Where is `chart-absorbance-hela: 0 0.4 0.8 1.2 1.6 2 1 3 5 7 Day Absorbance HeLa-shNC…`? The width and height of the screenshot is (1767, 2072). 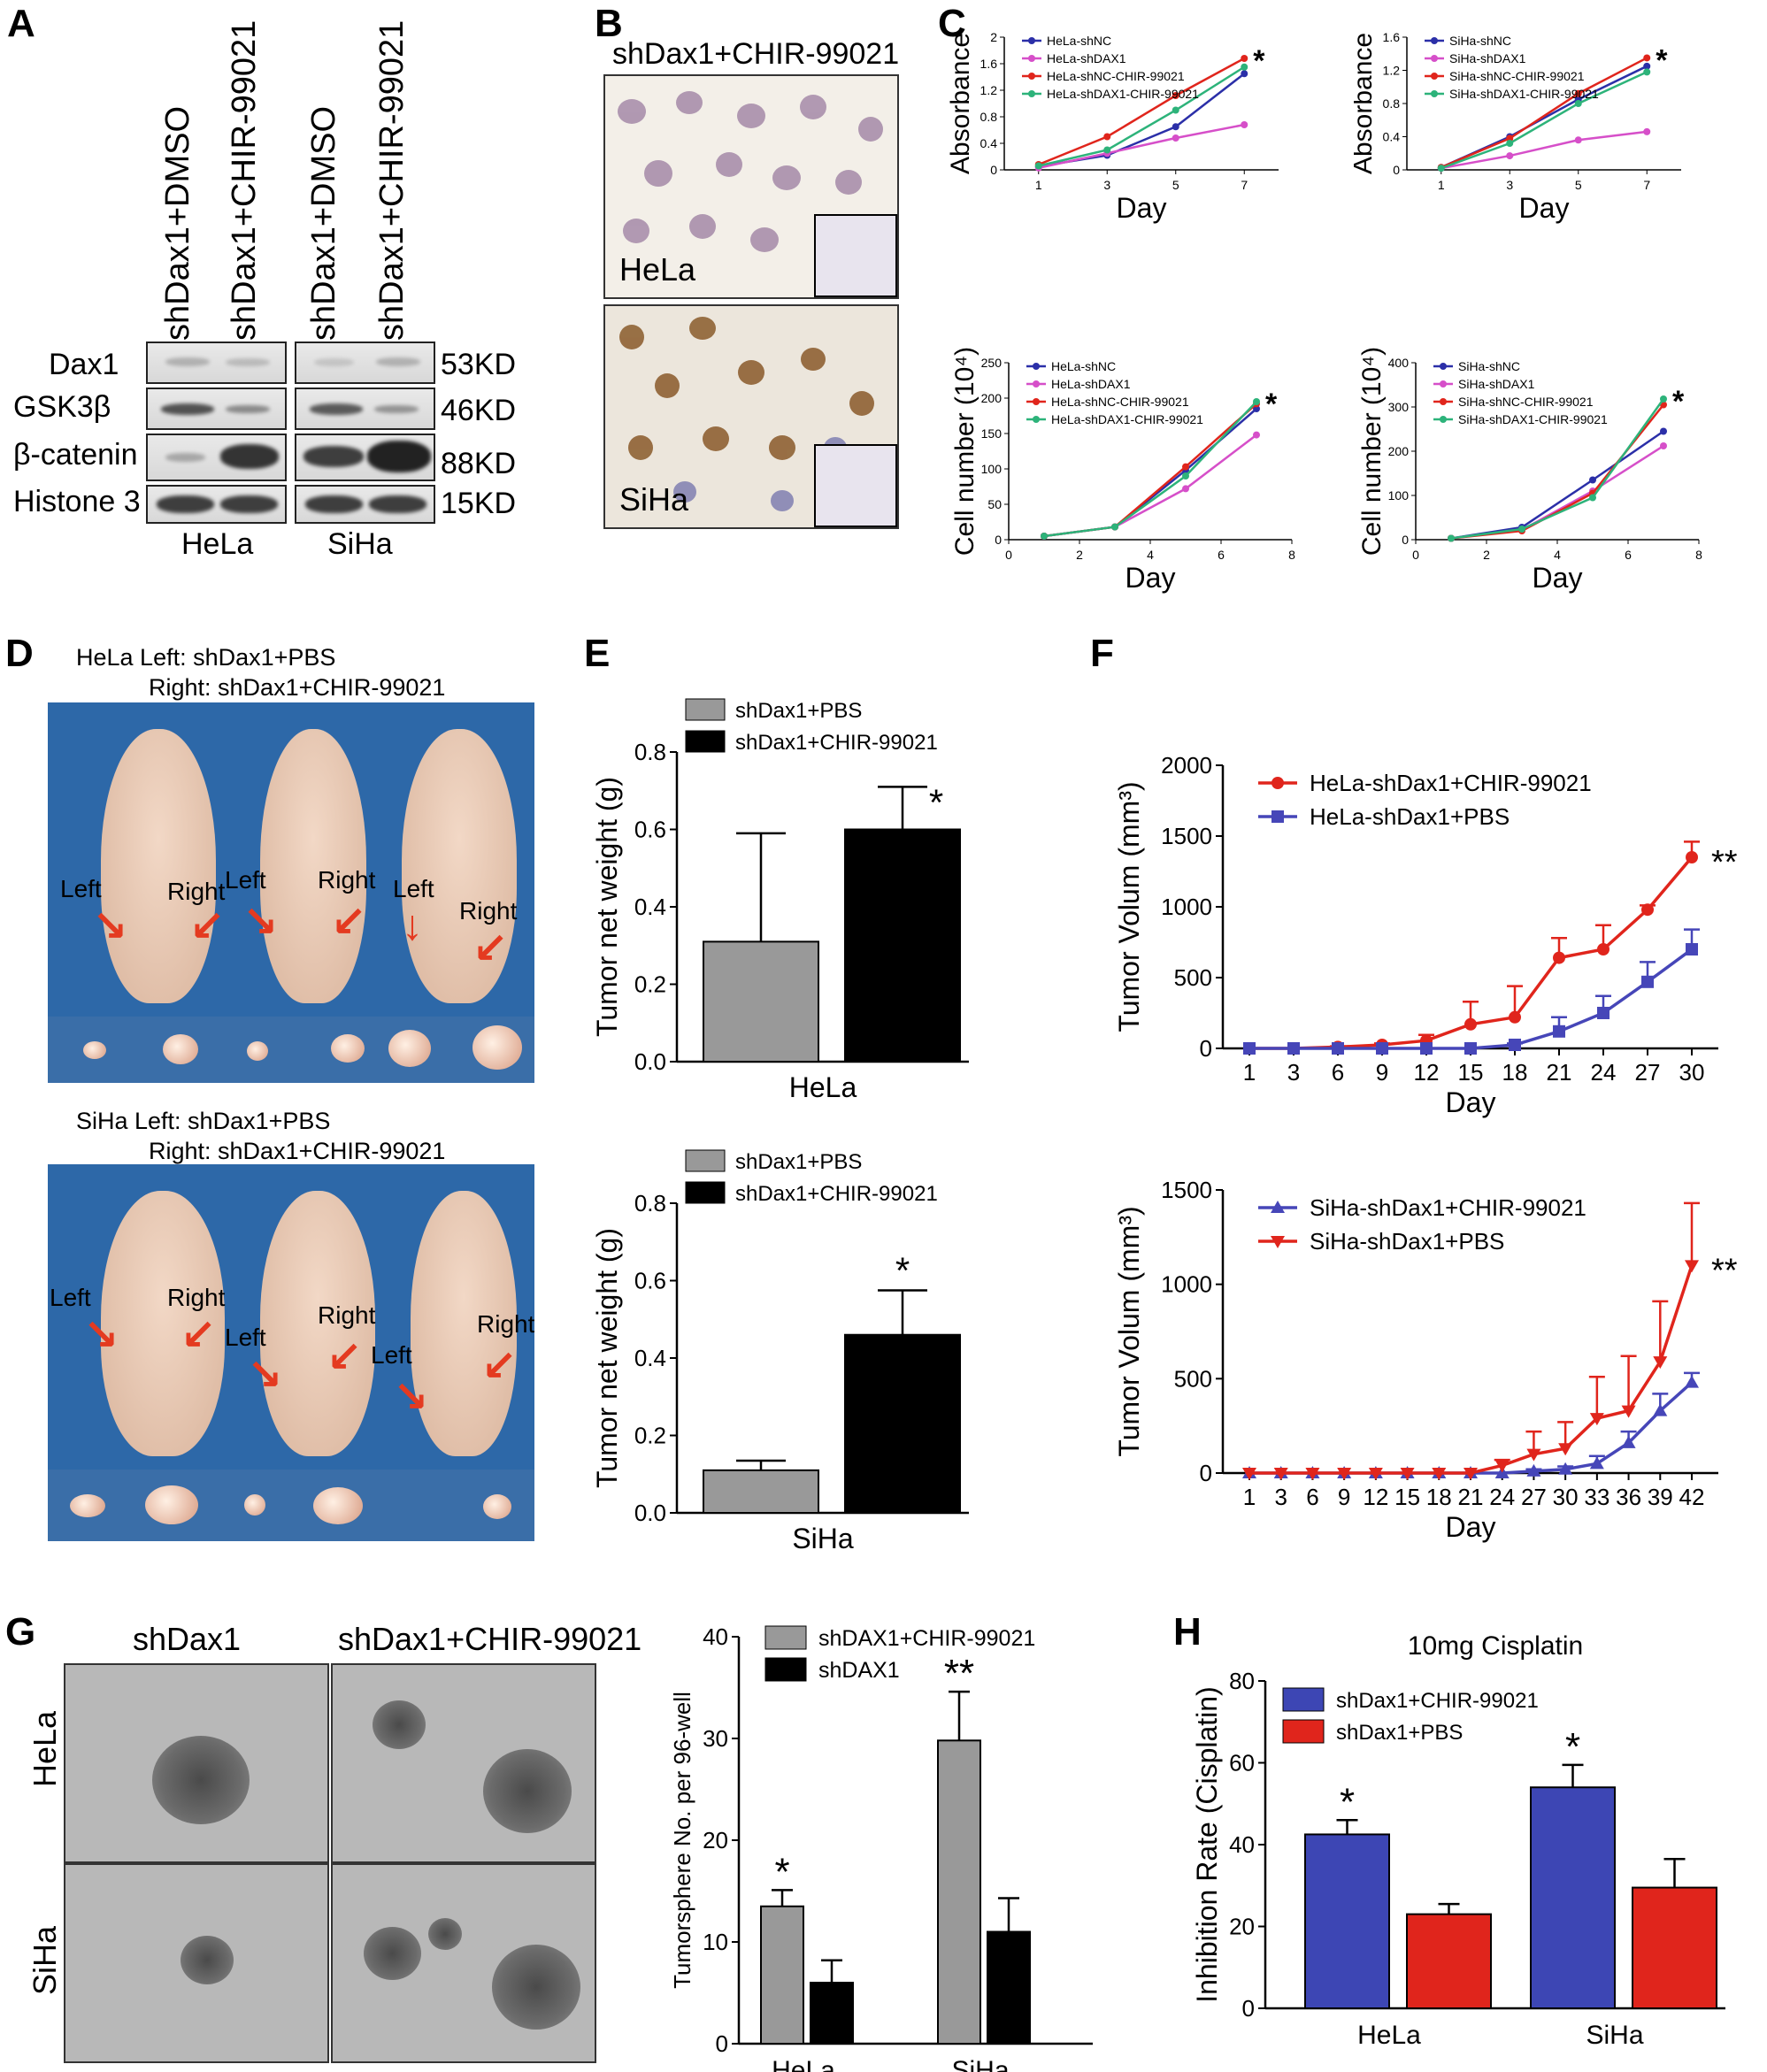 chart-absorbance-hela: 0 0.4 0.8 1.2 1.6 2 1 3 5 7 Day Absorbance HeLa-shNC… is located at coordinates (1112, 127).